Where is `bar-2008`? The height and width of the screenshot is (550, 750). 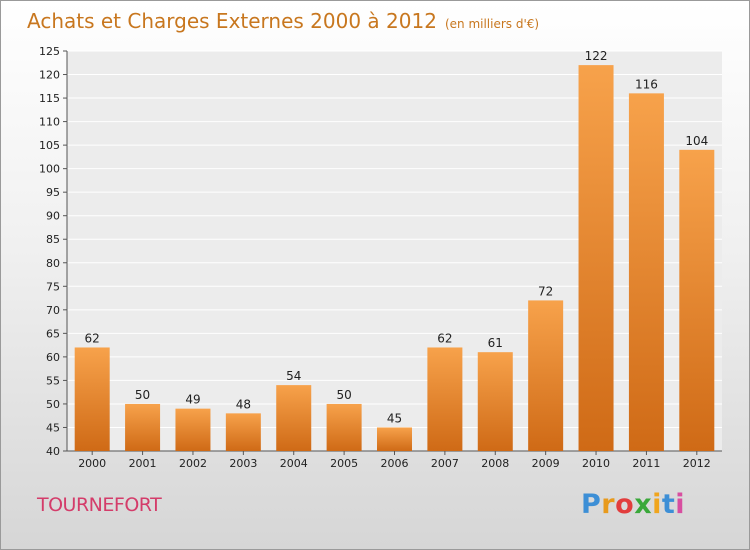 bar-2008 is located at coordinates (495, 401).